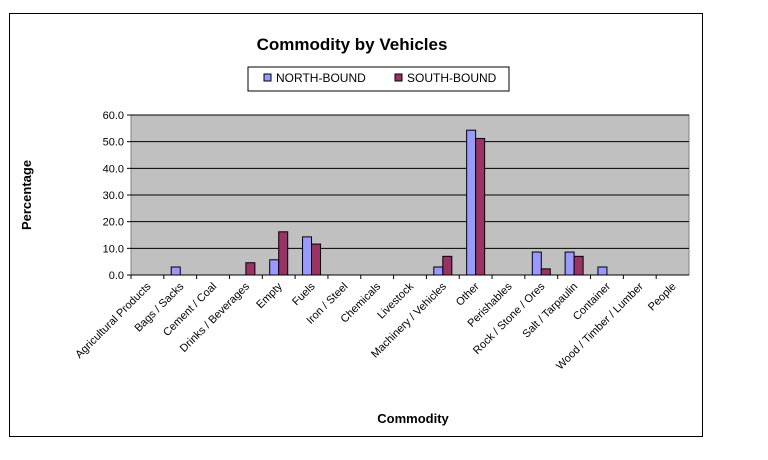  I want to click on legend-box, so click(378, 79).